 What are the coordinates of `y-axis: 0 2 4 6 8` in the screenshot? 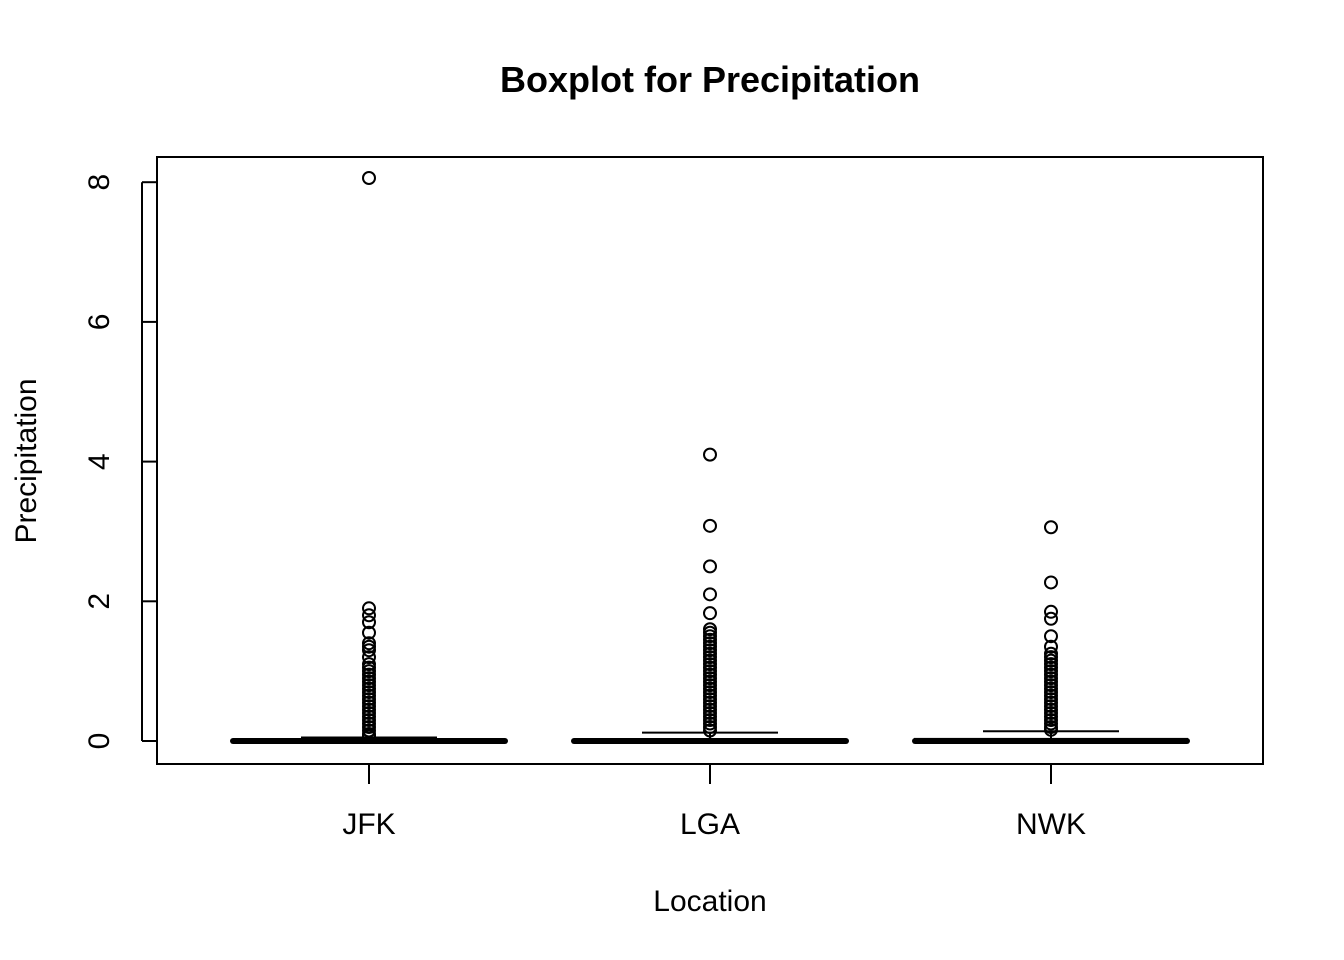 It's located at (120, 461).